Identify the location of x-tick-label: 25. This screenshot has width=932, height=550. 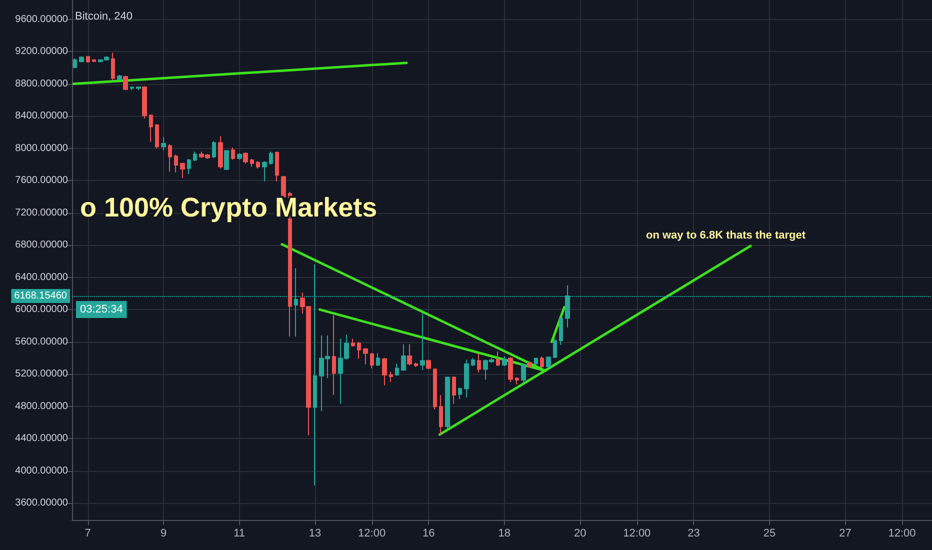
(769, 534).